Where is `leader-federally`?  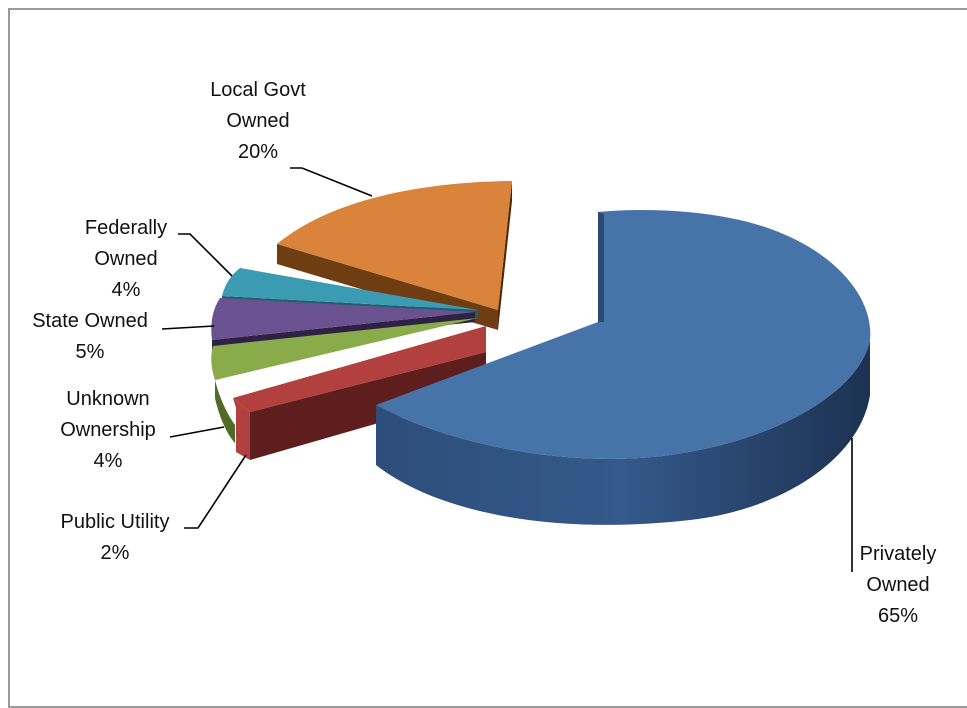 leader-federally is located at coordinates (205, 255).